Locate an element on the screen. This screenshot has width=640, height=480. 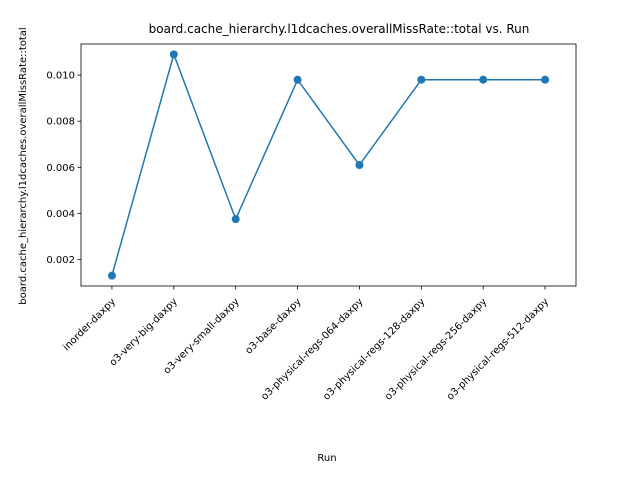
y-tick-label-1: 0.004 is located at coordinates (60, 214).